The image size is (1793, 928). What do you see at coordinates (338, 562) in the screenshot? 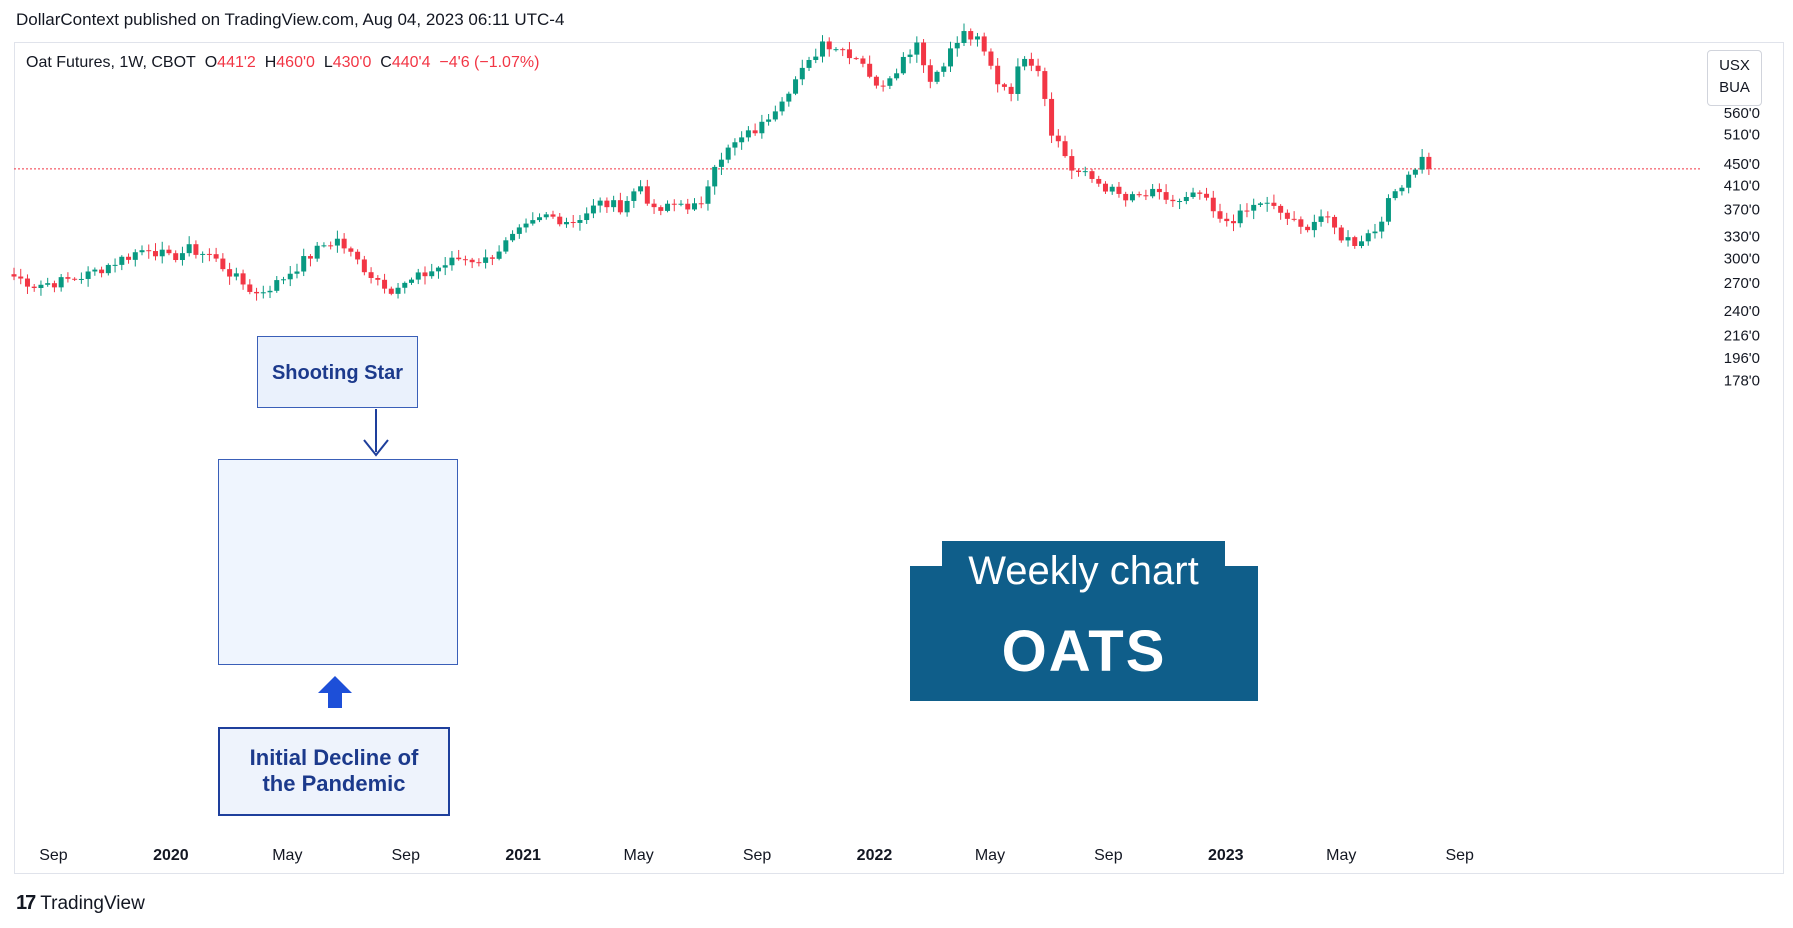
I see `pandemic-decline-region` at bounding box center [338, 562].